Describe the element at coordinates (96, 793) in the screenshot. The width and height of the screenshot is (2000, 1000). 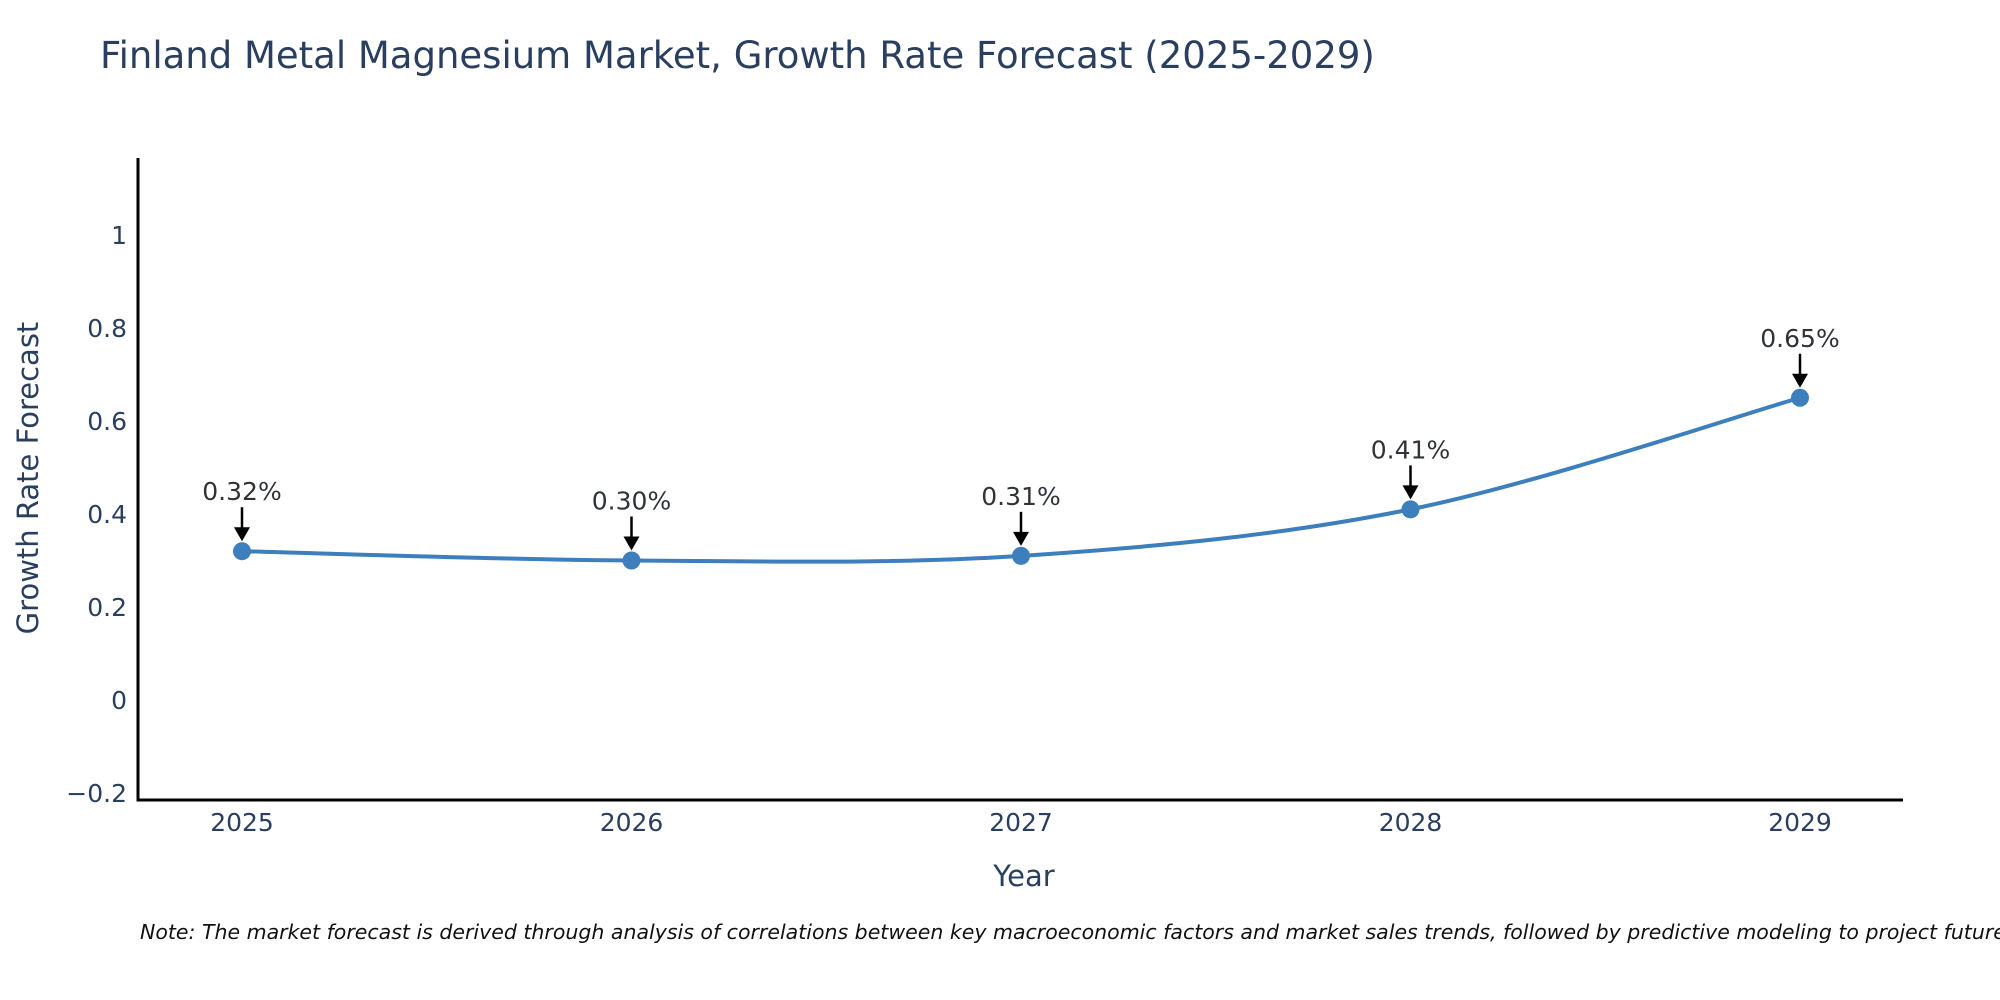
I see `y-tick-label: −0.2` at that location.